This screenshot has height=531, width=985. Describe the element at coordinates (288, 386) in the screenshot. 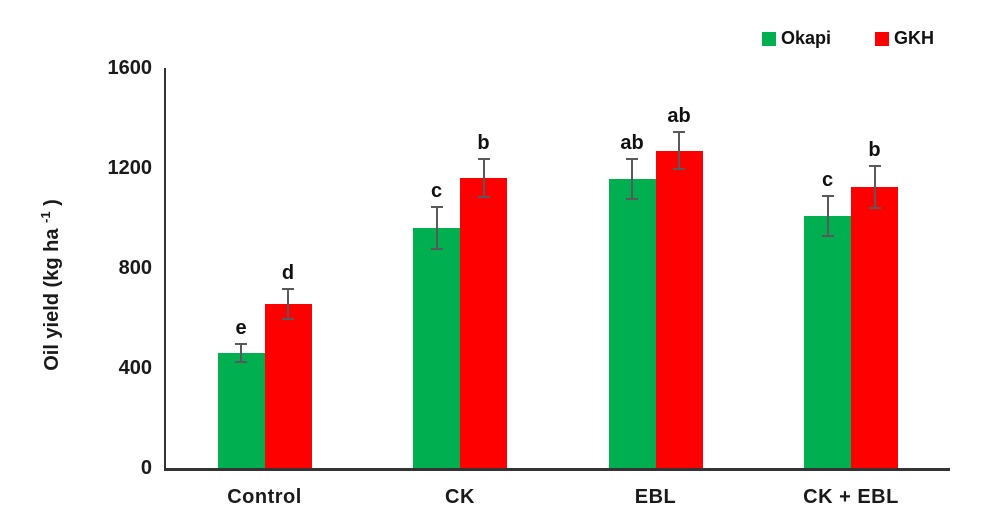

I see `bar-gkh-control` at that location.